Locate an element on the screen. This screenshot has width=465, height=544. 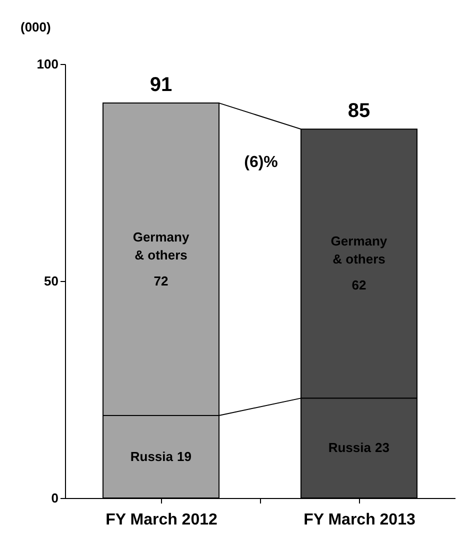
y-tick-label: 0 is located at coordinates (54, 498).